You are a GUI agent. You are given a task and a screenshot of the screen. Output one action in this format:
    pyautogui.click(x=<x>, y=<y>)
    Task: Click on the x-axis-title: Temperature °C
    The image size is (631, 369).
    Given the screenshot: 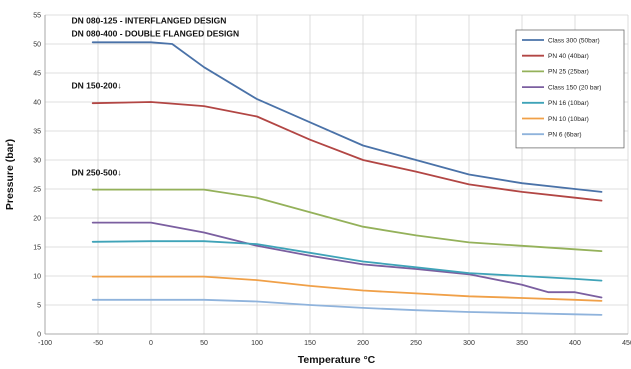 What is the action you would take?
    pyautogui.click(x=337, y=360)
    